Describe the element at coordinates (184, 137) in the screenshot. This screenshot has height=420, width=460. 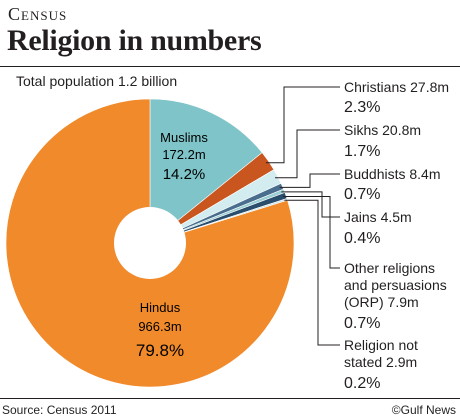
I see `label-muslims-name: Muslims` at that location.